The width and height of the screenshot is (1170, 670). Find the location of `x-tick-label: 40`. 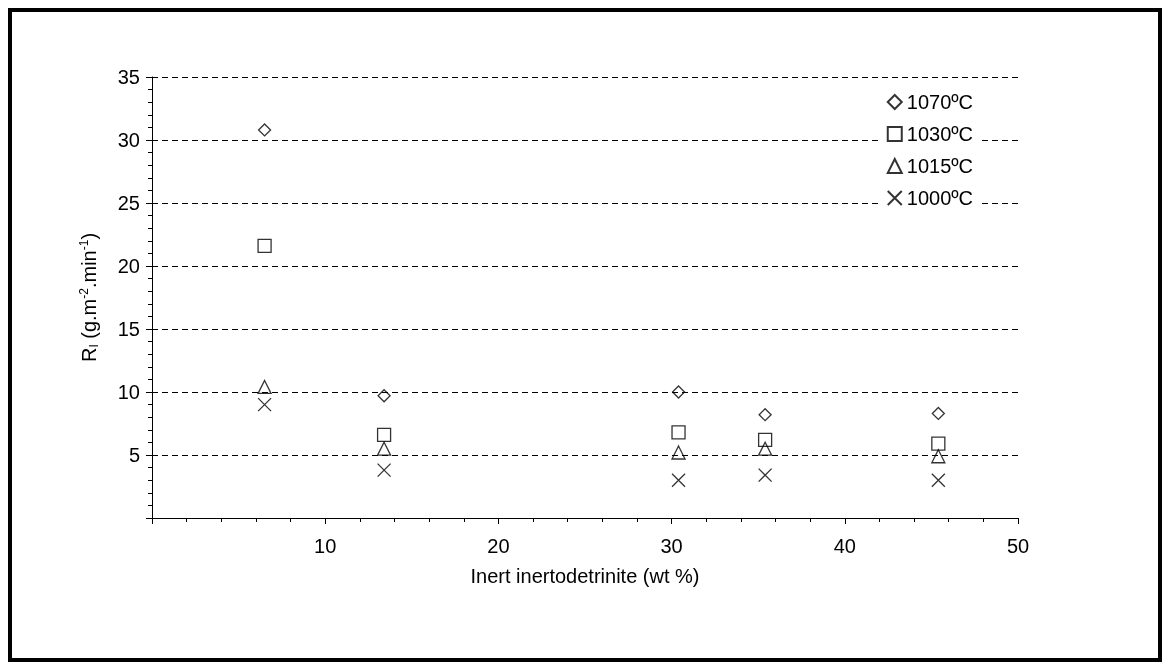

x-tick-label: 40 is located at coordinates (844, 546).